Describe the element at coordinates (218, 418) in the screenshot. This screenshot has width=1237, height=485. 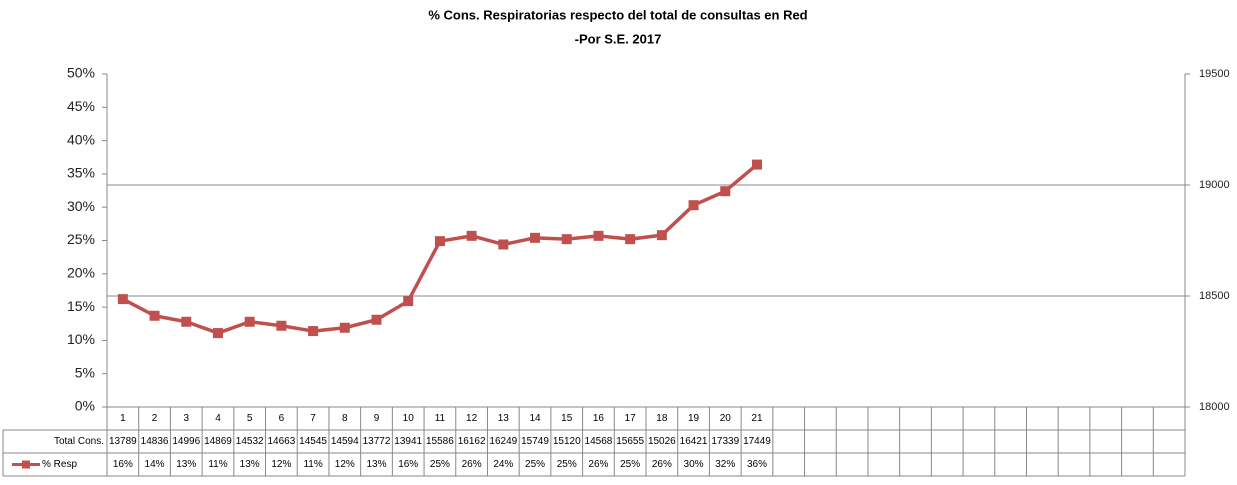
I see `x-tick-label: 4` at that location.